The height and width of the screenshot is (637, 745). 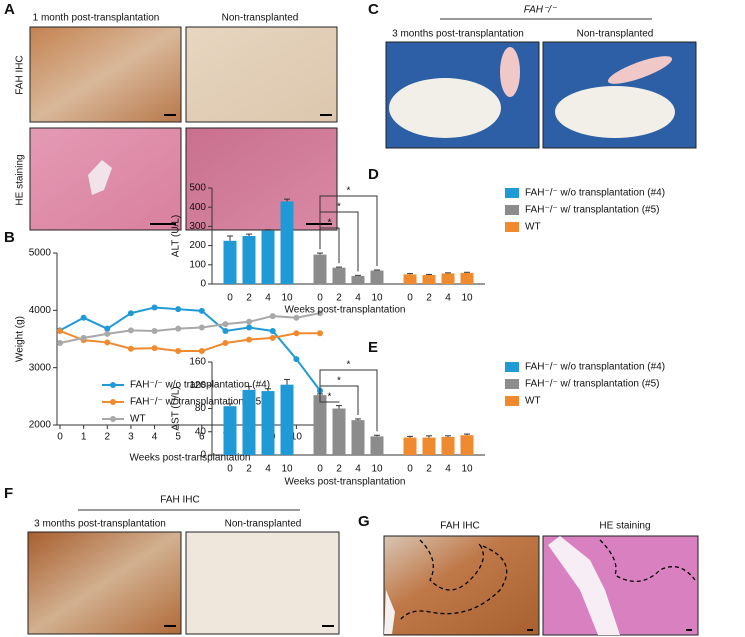 What do you see at coordinates (373, 174) in the screenshot?
I see `panel-label: D` at bounding box center [373, 174].